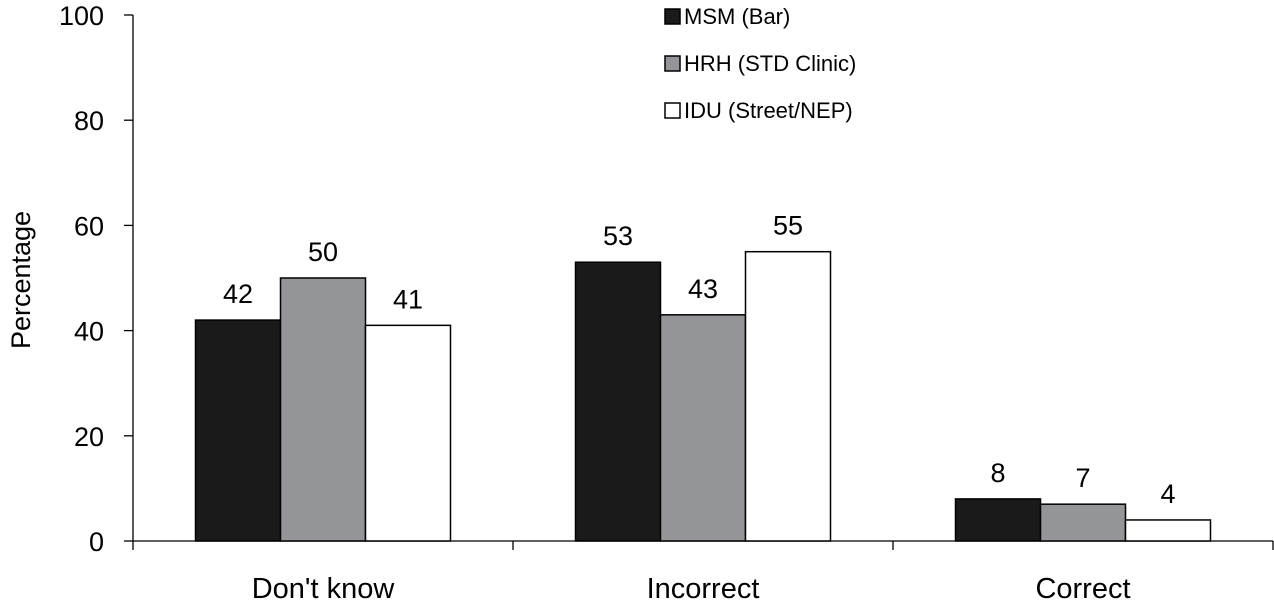 Image resolution: width=1274 pixels, height=603 pixels. What do you see at coordinates (618, 236) in the screenshot?
I see `data-label: 53` at bounding box center [618, 236].